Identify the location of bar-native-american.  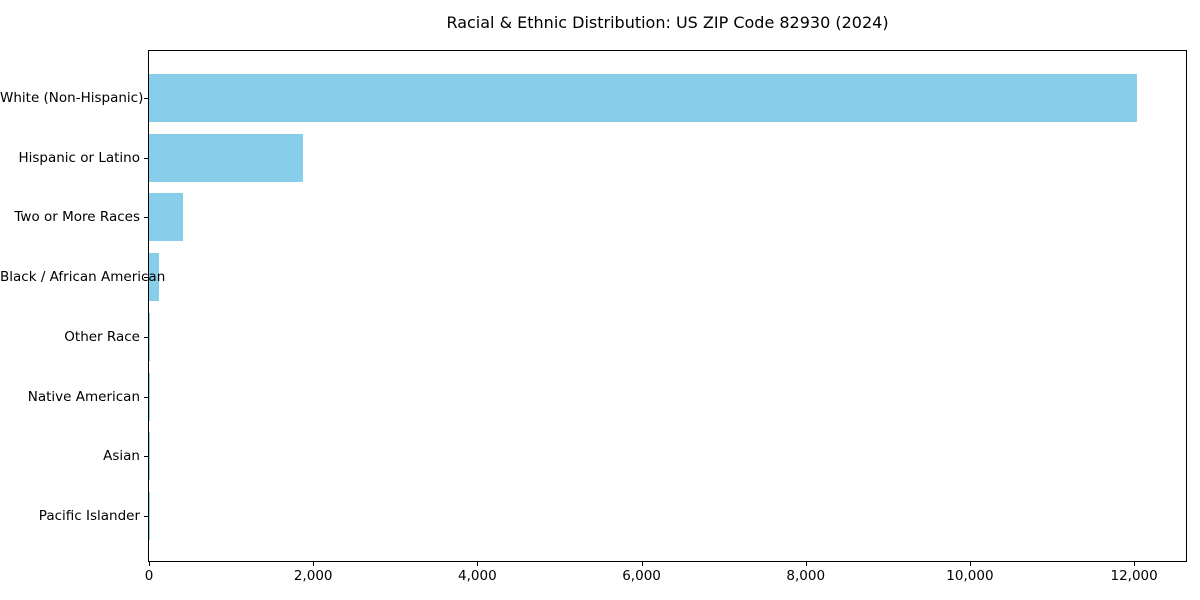
(149, 396).